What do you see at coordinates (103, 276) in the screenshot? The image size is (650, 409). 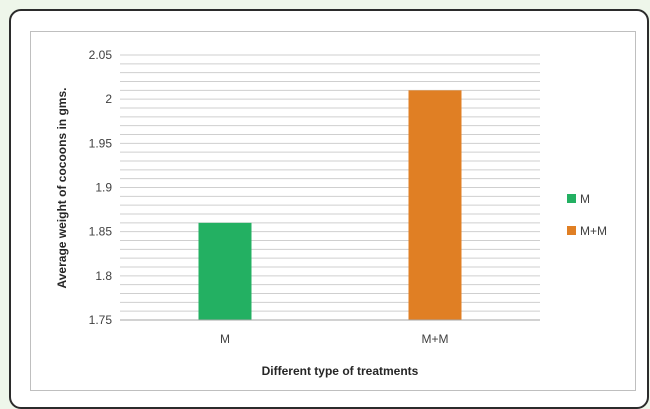 I see `y-tick-label: 1.8` at bounding box center [103, 276].